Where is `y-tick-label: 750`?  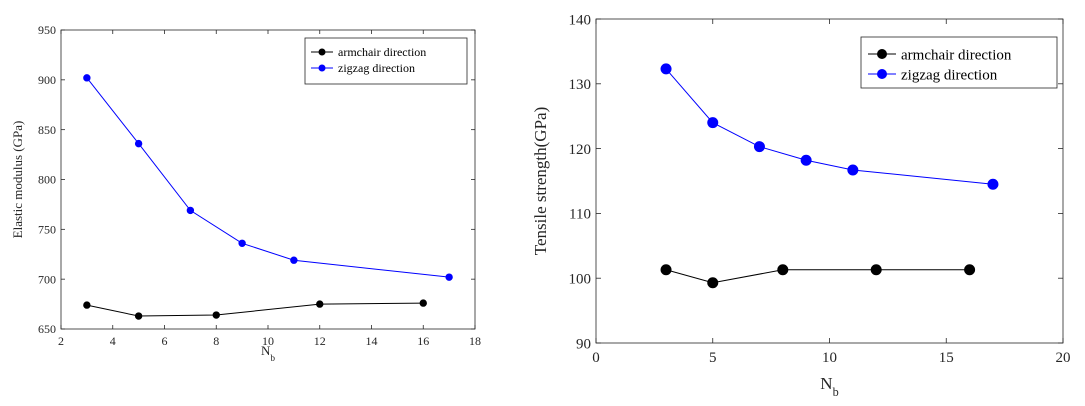
y-tick-label: 750 is located at coordinates (47, 230).